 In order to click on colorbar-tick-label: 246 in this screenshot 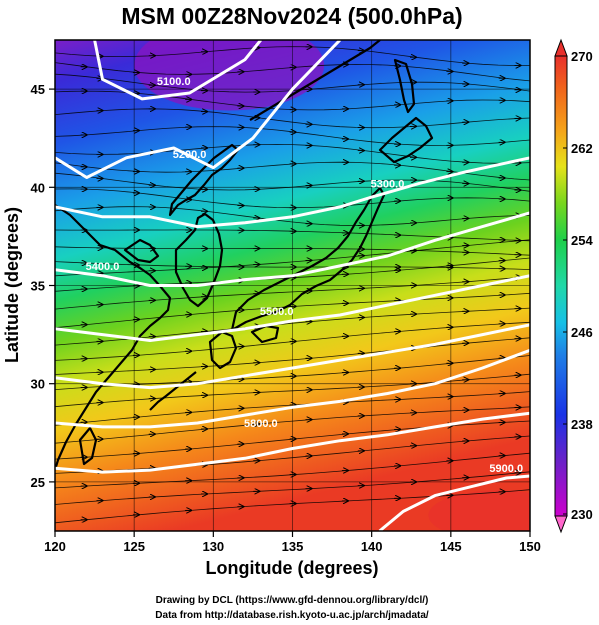, I will do `click(582, 332)`.